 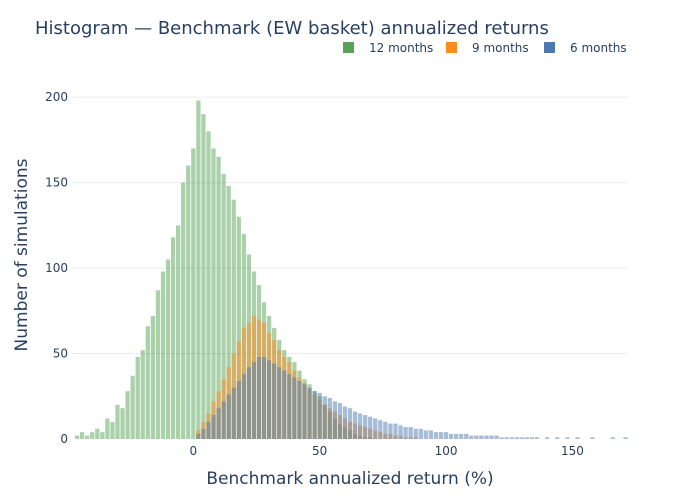 What do you see at coordinates (388, 48) in the screenshot?
I see `legend-item: 12 months` at bounding box center [388, 48].